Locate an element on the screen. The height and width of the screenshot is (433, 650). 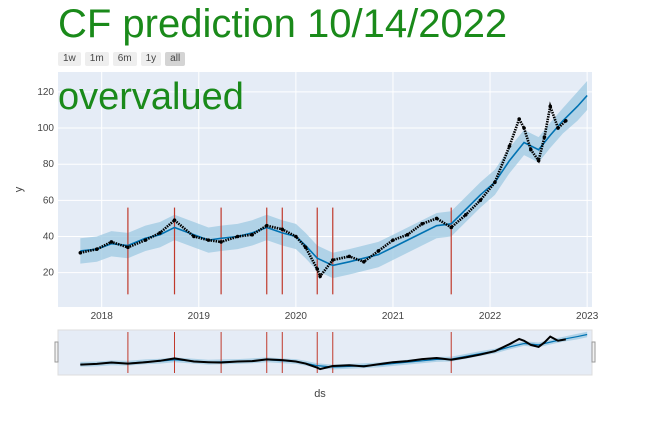
range-selector: 1w 1m 6m 1y all is located at coordinates (122, 59).